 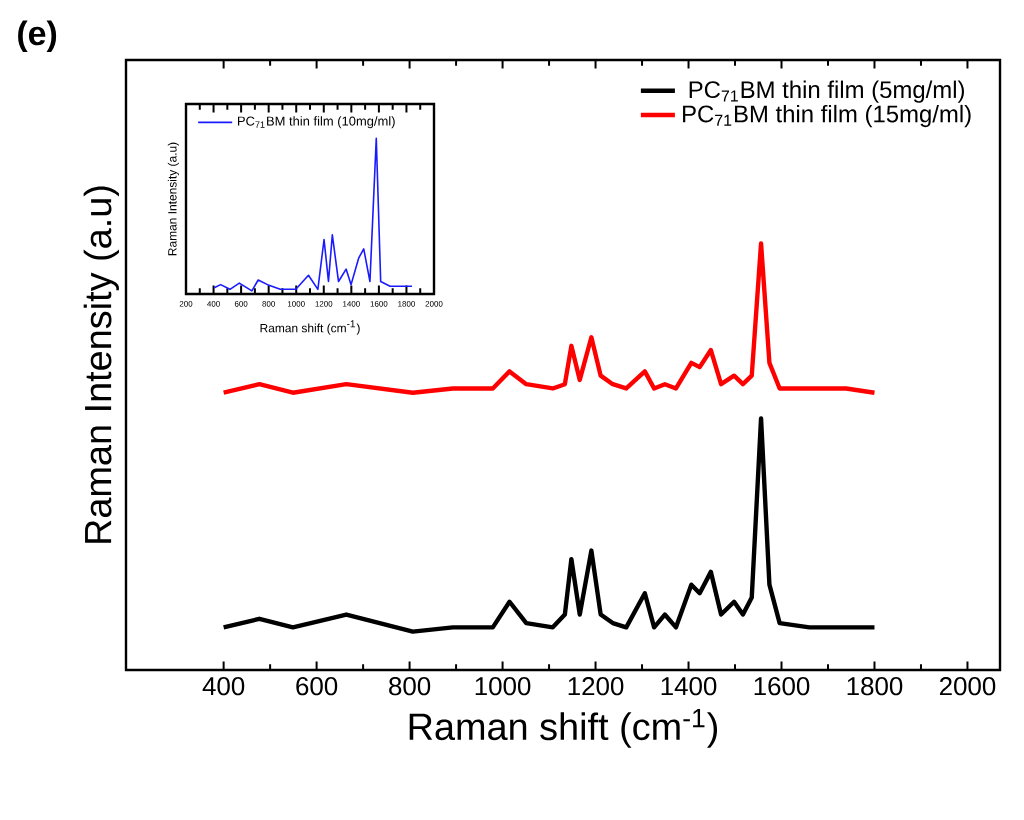 I want to click on legend-label: PC$_{71}$BM thin film (5mg/ml), so click(x=826, y=91).